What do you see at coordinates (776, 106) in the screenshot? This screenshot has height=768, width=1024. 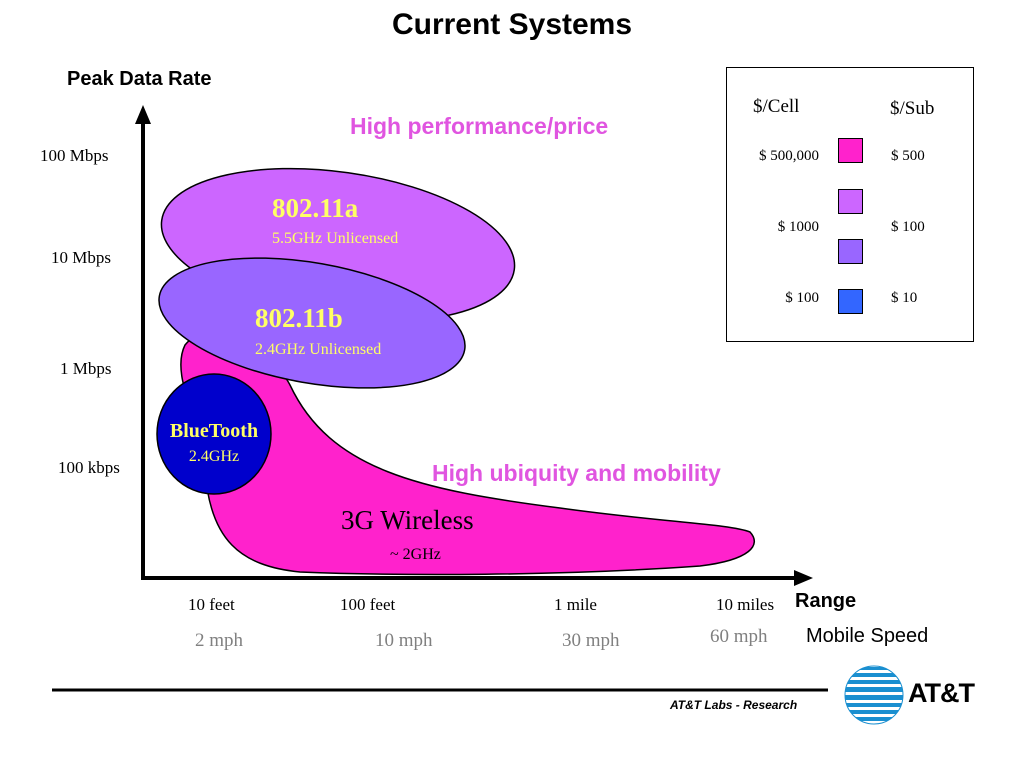 I see `legend-cell-header: $/Cell` at bounding box center [776, 106].